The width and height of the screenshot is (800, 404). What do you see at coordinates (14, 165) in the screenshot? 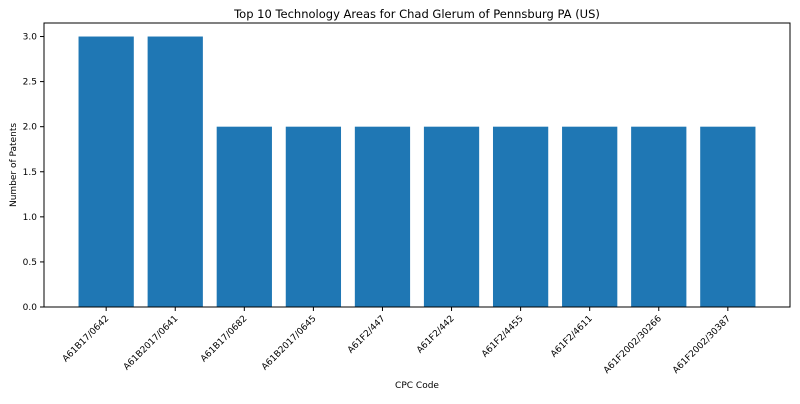
I see `y-axis-label: Number of Patents` at bounding box center [14, 165].